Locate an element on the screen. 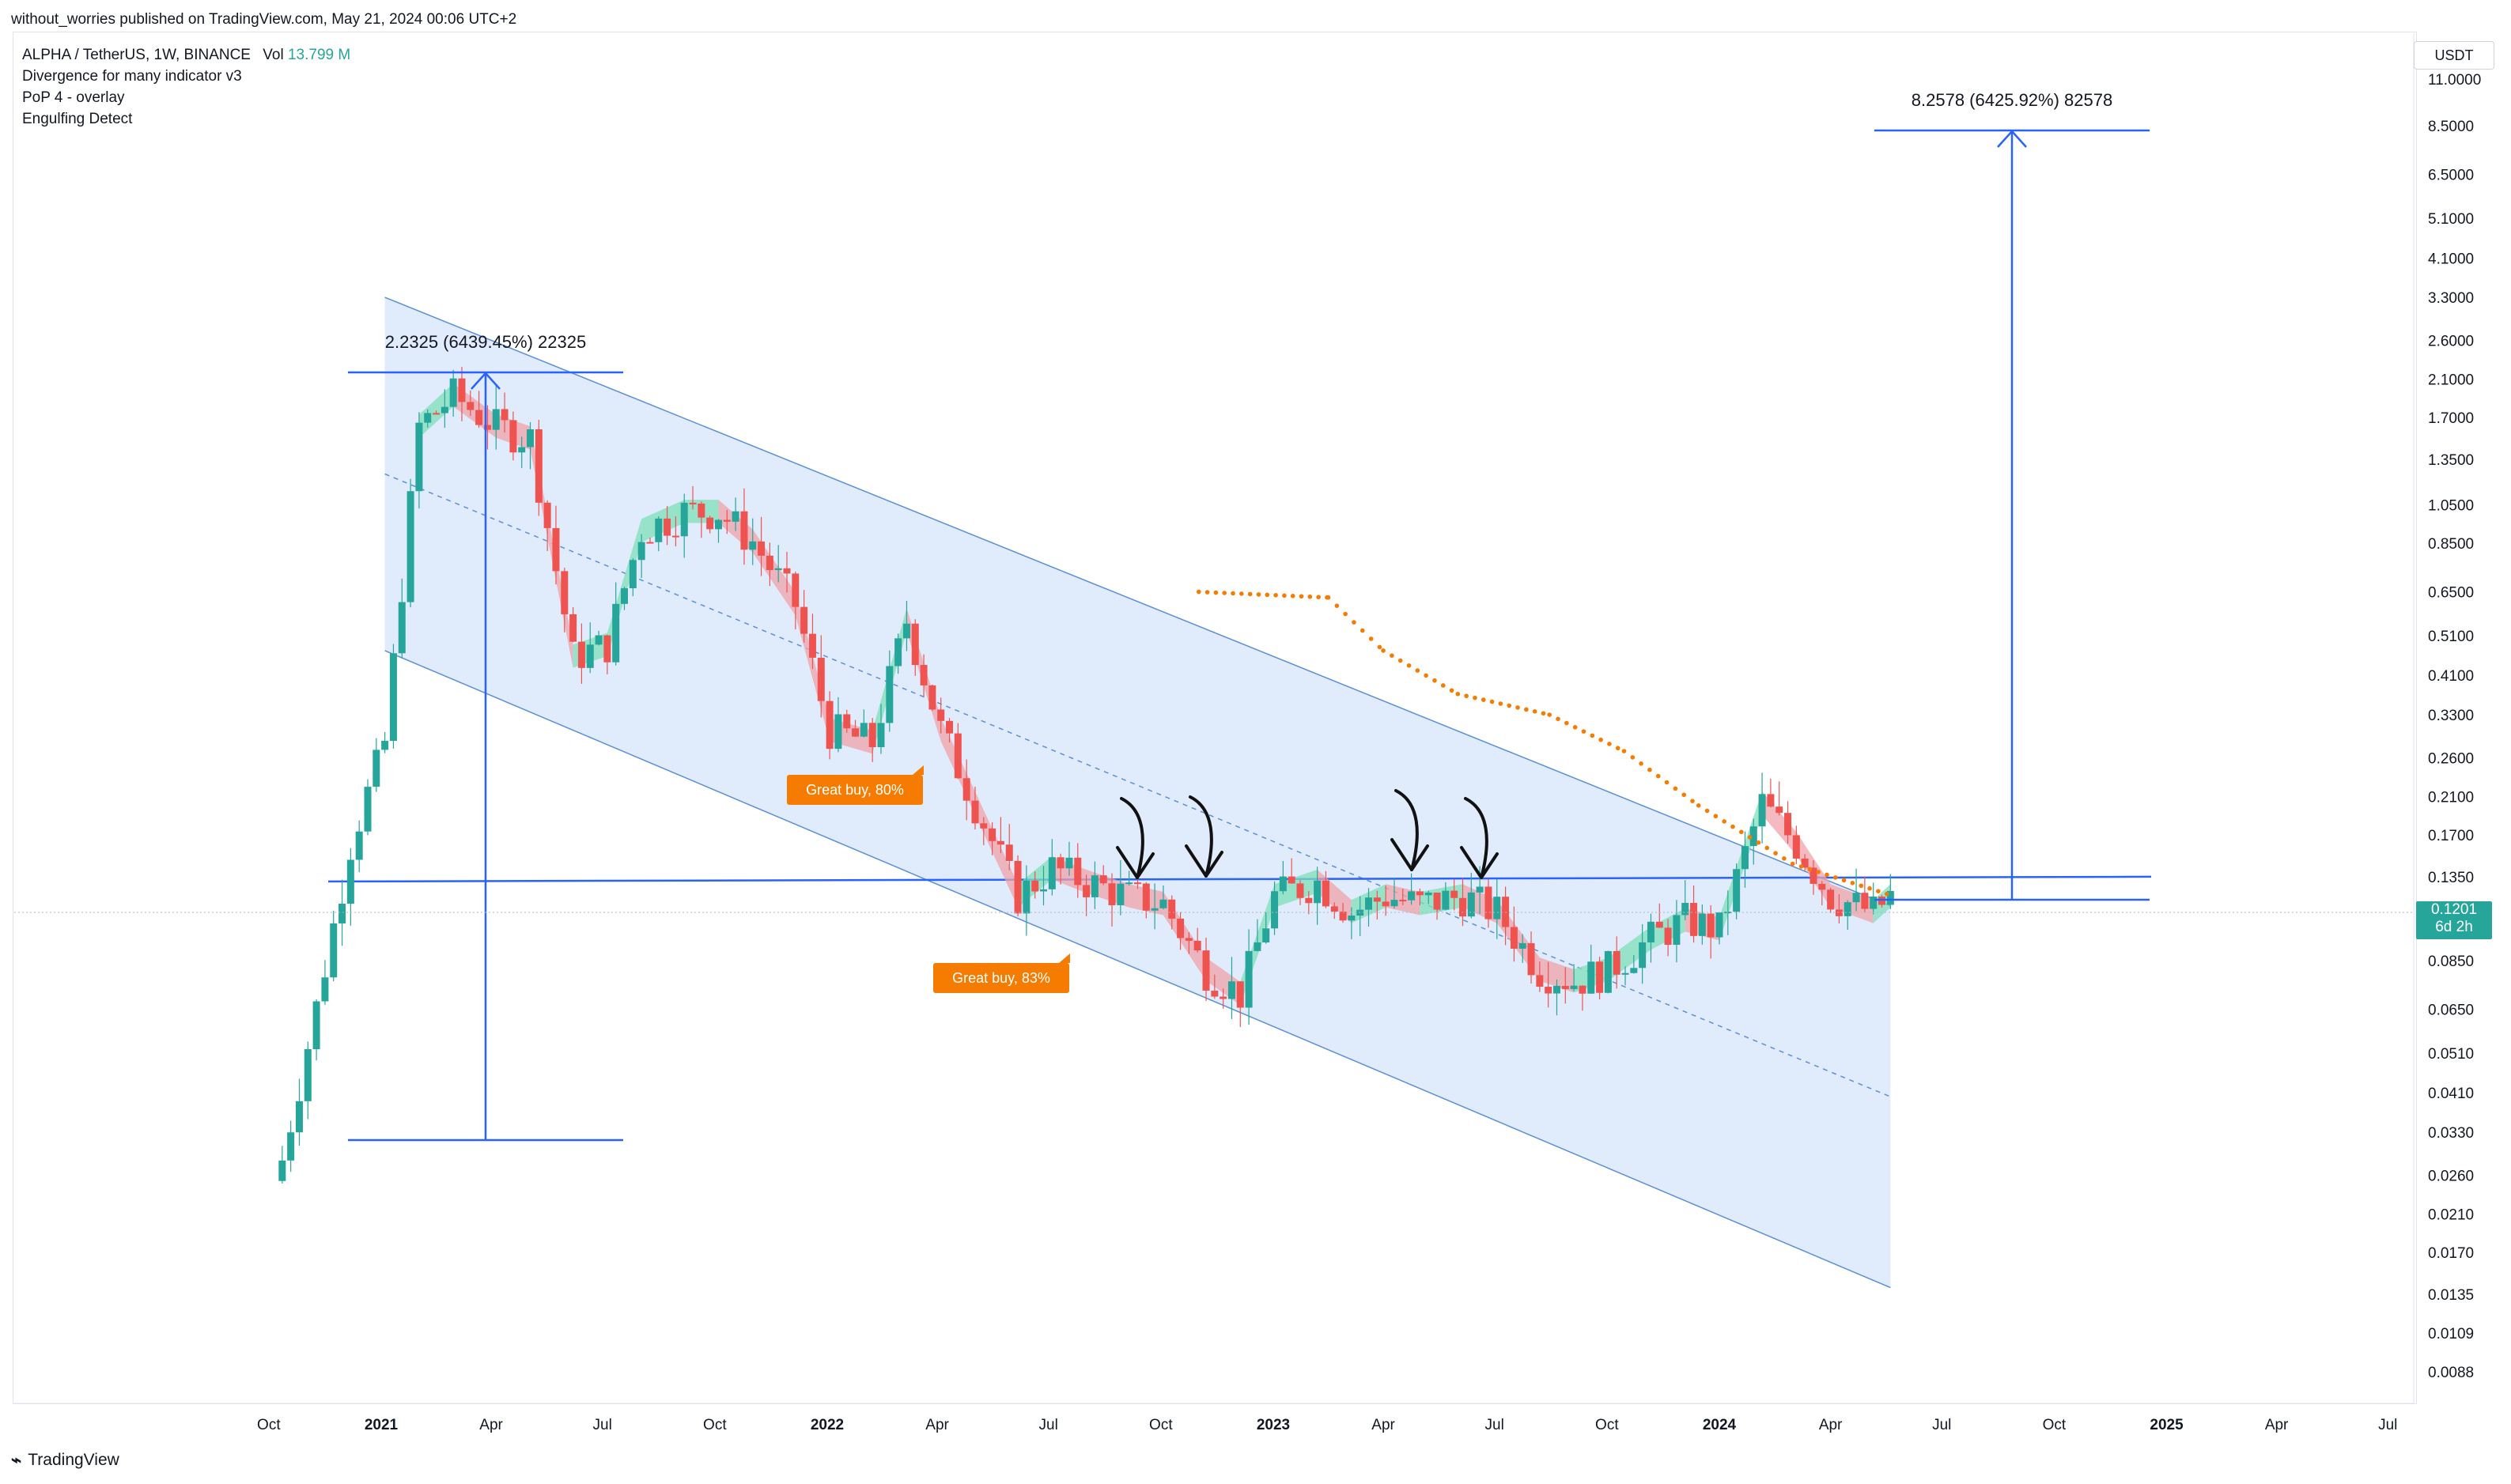  horizontal-level-line is located at coordinates (1239, 879).